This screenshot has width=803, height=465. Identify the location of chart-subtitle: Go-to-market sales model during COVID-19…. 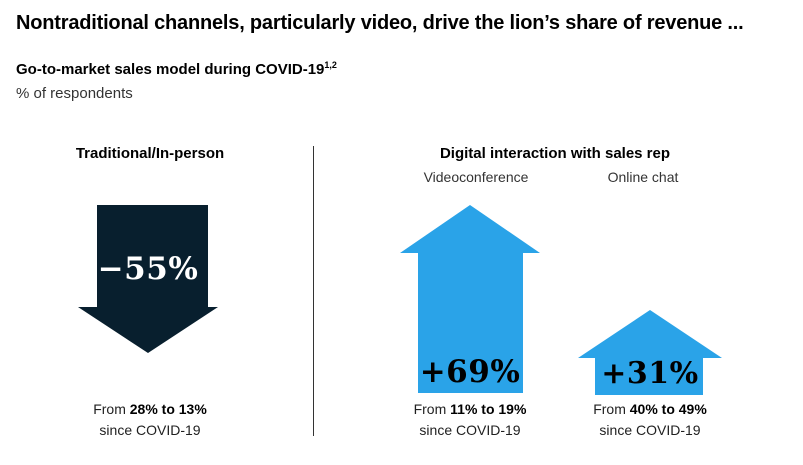
(316, 69).